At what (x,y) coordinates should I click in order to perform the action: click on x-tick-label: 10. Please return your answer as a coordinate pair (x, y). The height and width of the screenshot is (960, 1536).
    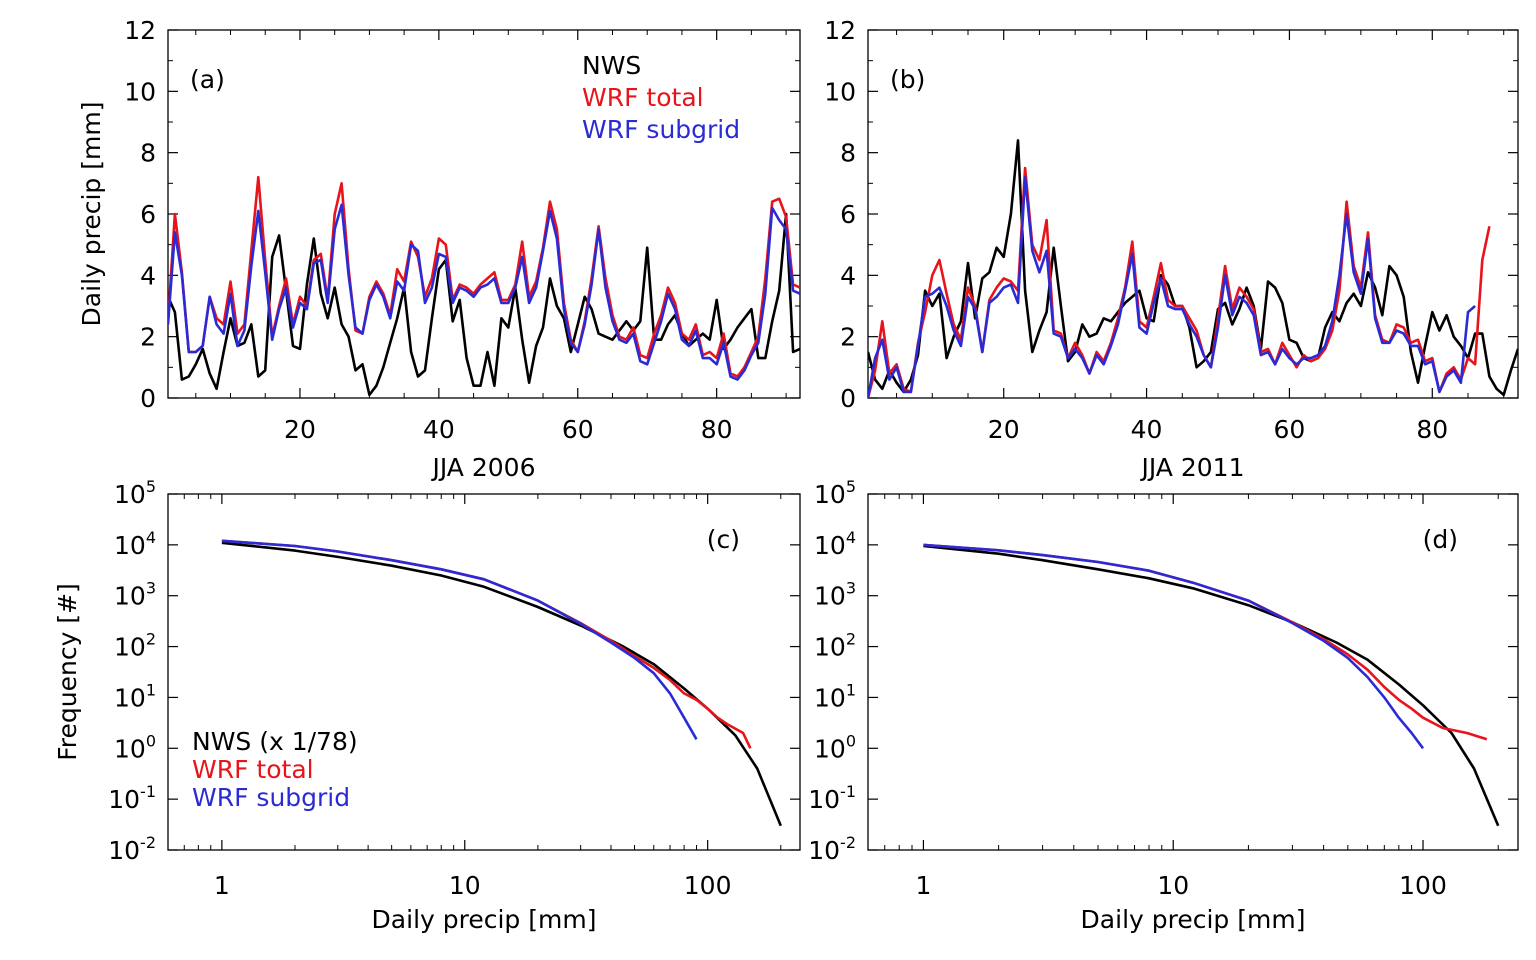
    Looking at the image, I should click on (1173, 885).